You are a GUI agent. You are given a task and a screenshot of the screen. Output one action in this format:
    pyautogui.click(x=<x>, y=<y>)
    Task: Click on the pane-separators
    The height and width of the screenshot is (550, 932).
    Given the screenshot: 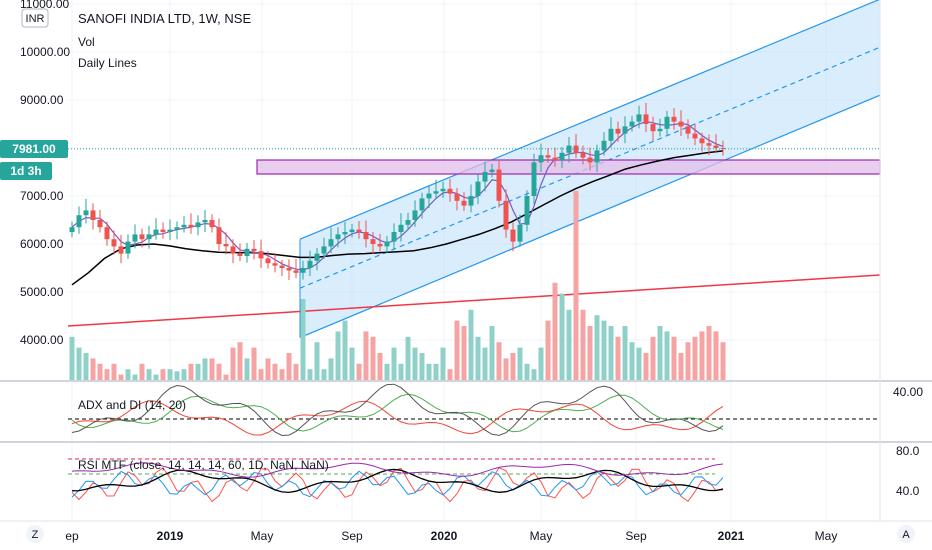 What is the action you would take?
    pyautogui.click(x=466, y=411)
    